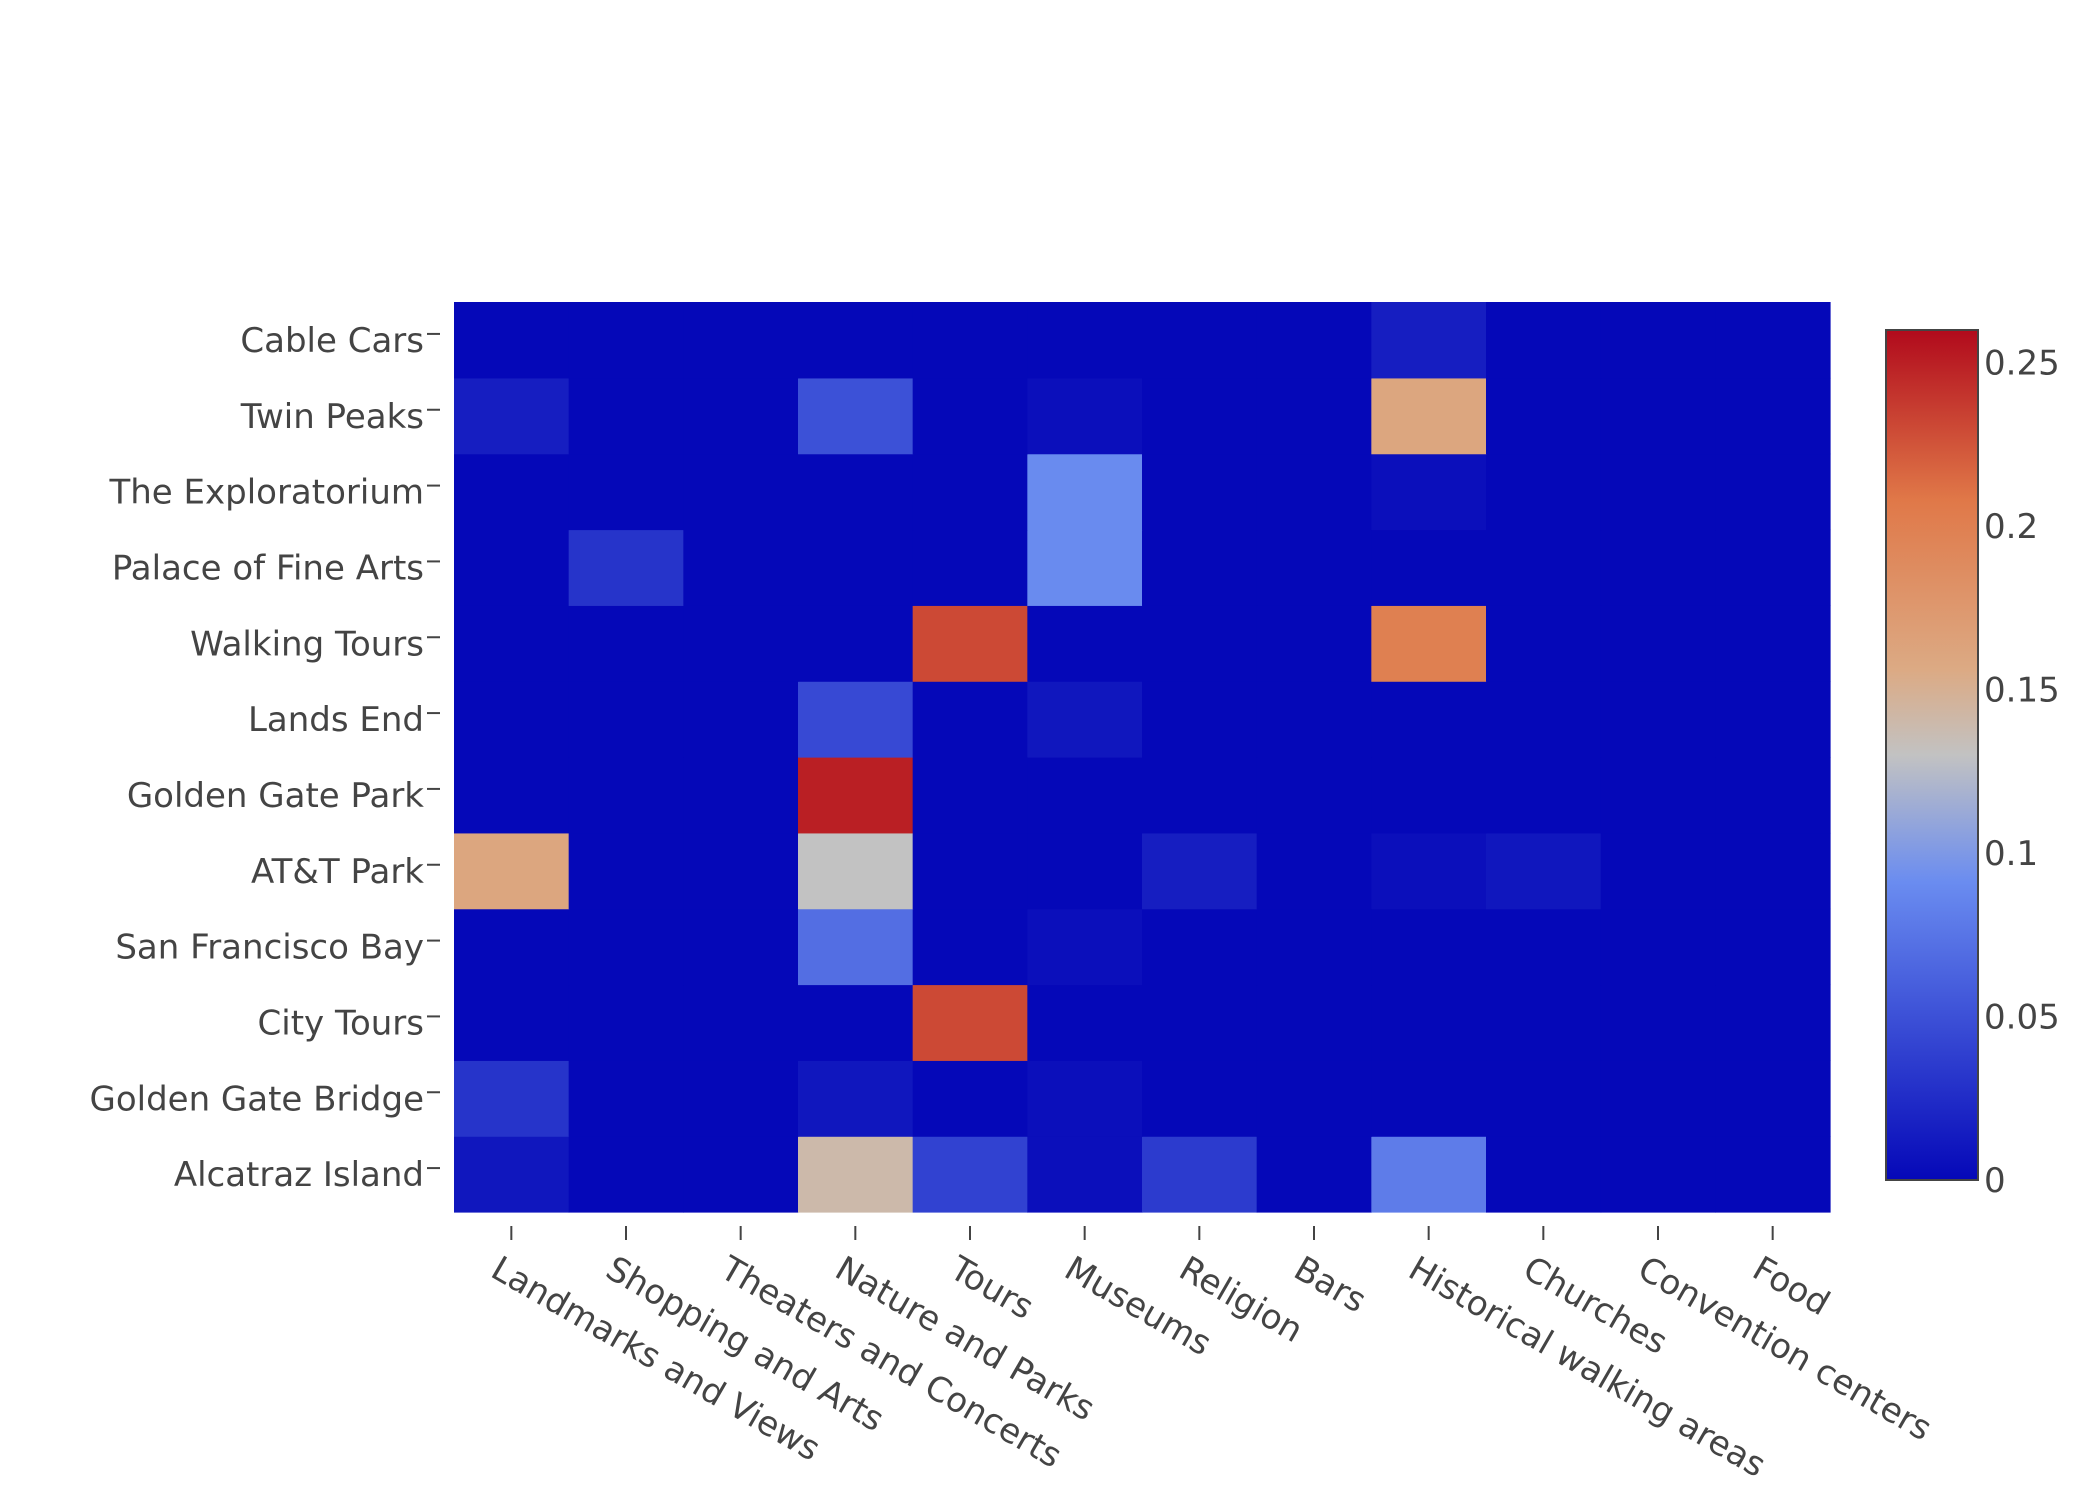  What do you see at coordinates (337, 872) in the screenshot?
I see `y-tick-label: AT&T Park` at bounding box center [337, 872].